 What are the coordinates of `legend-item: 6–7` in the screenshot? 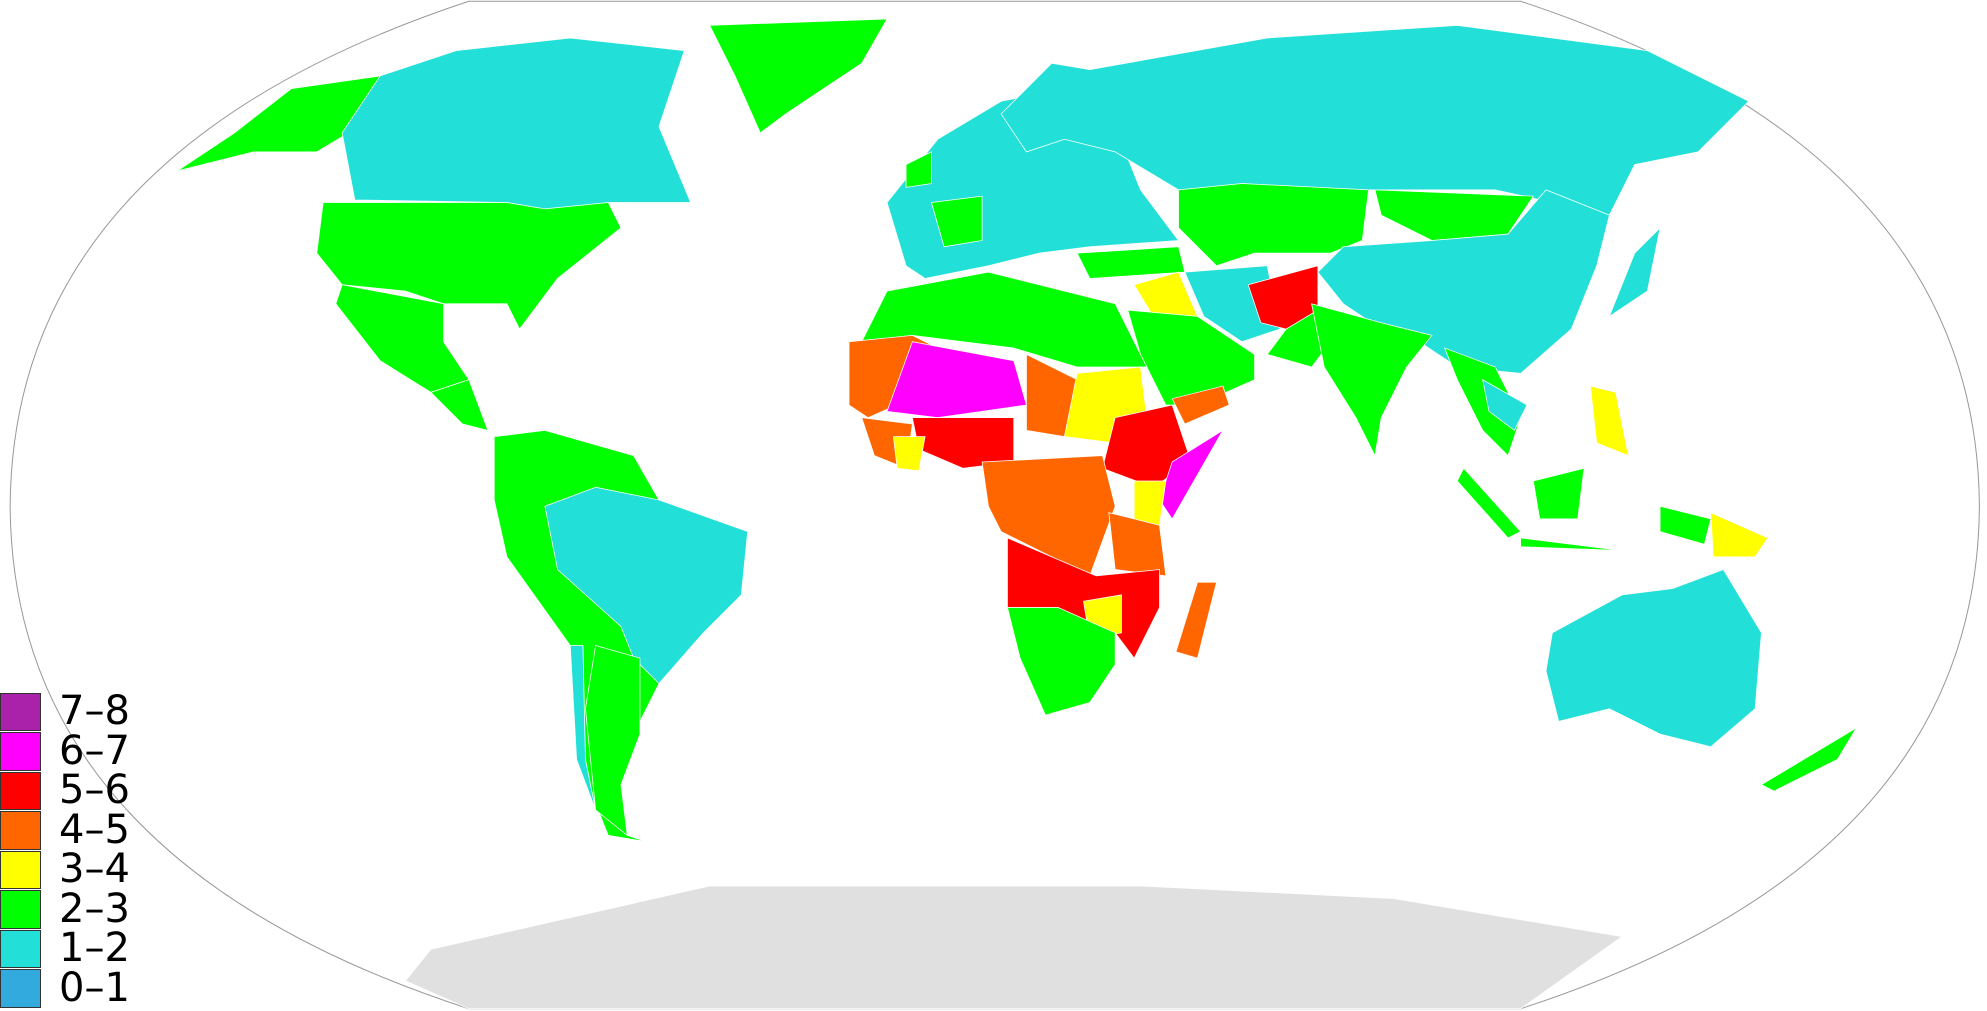 It's located at (65, 750).